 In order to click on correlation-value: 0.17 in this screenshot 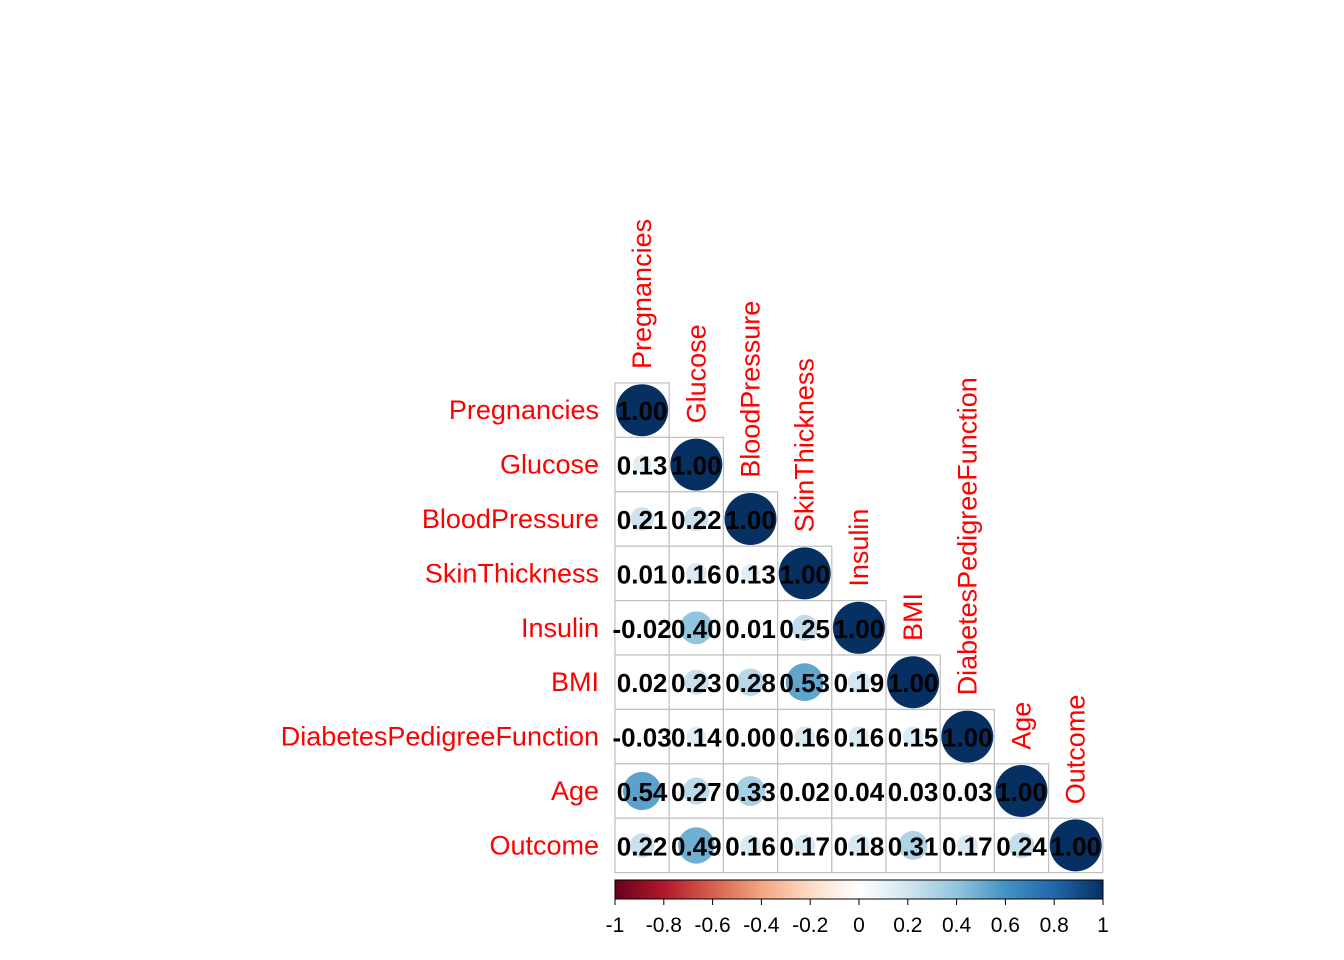, I will do `click(804, 846)`.